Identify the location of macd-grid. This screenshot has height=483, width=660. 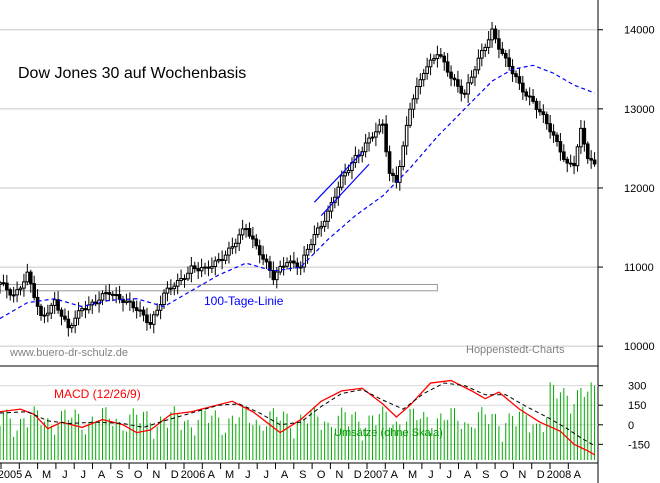
(299, 415).